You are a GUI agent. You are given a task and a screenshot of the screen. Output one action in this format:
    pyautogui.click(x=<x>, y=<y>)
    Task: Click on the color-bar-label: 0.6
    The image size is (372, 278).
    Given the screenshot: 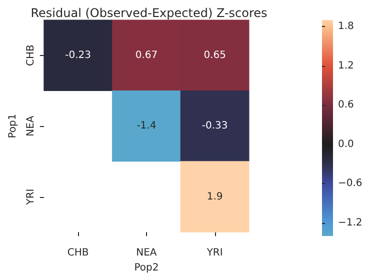 What is the action you would take?
    pyautogui.click(x=346, y=105)
    